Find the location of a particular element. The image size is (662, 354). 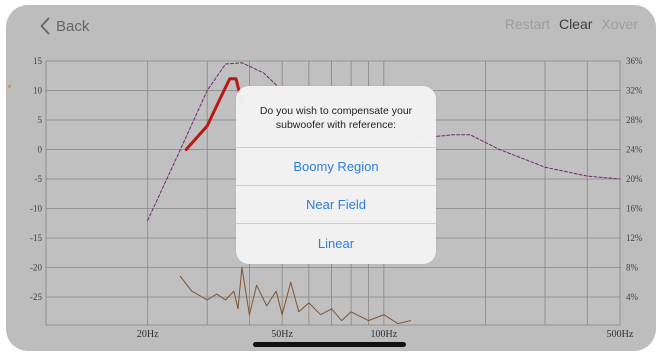

y-axis-right-tick: 16% is located at coordinates (634, 209).